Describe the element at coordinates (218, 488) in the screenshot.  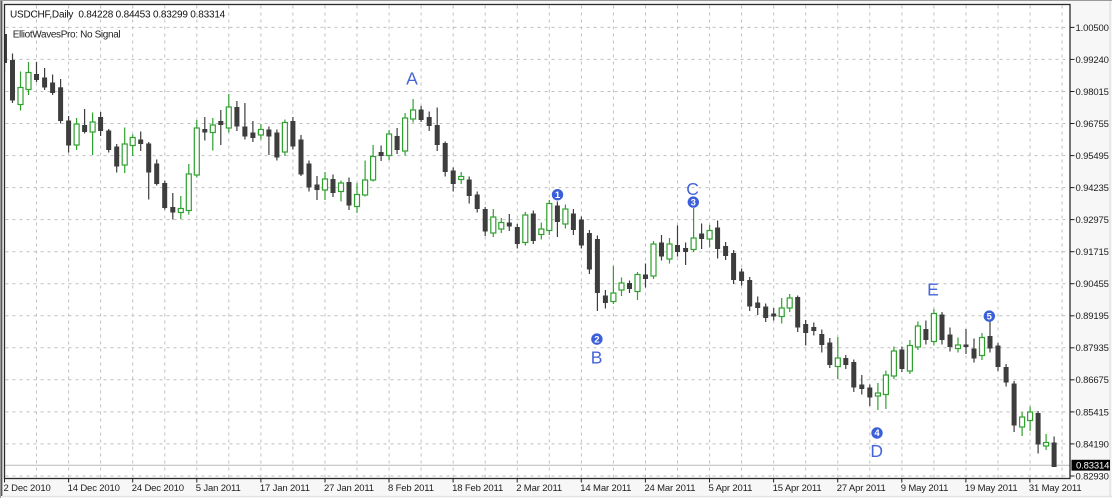
I see `svg-text: 5 Jan 2011` at that location.